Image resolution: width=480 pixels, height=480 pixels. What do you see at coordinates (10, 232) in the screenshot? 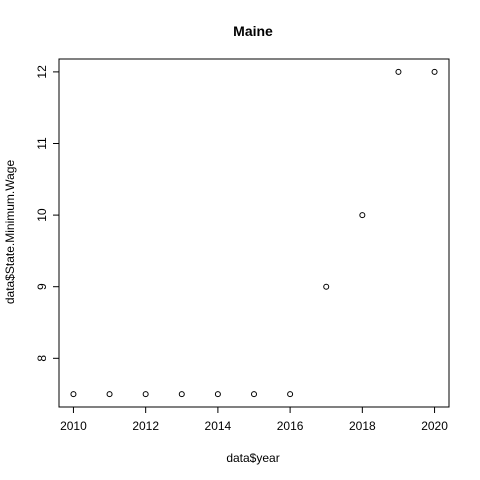
I see `y-axis-title: data$State.Minimum.Wage` at bounding box center [10, 232].